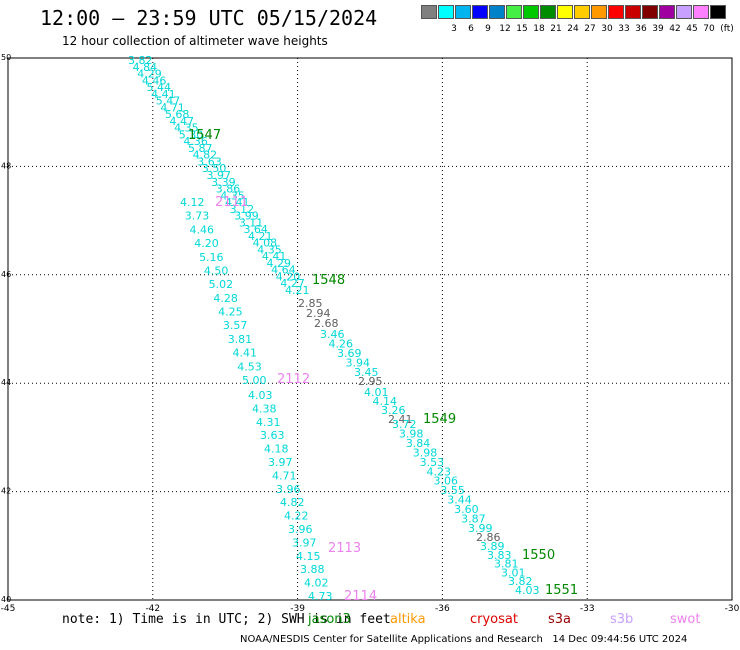 This screenshot has width=740, height=650. Describe the element at coordinates (300, 529) in the screenshot. I see `swh-value: 3.96` at that location.